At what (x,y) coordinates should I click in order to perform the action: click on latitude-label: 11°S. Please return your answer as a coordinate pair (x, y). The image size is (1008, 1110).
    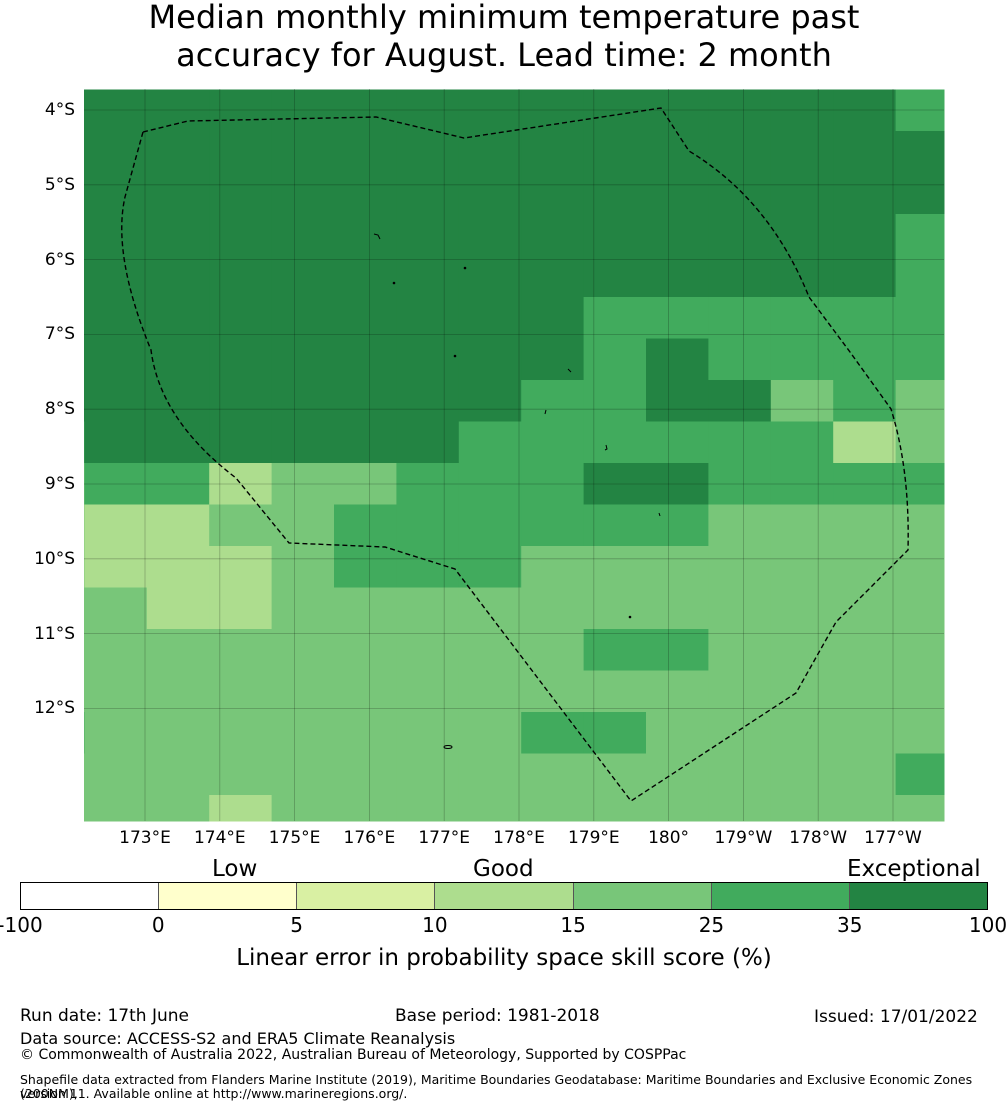
    Looking at the image, I should click on (54, 633).